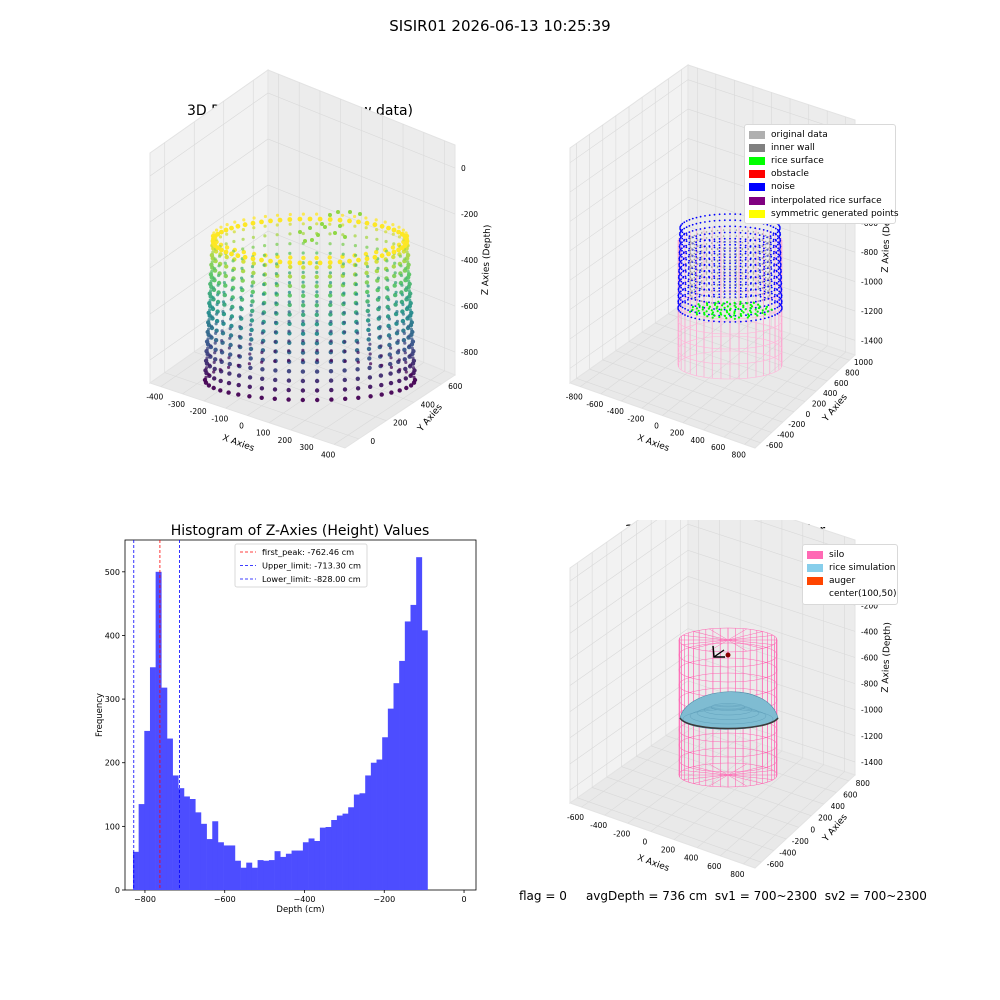 This screenshot has width=1000, height=1000. What do you see at coordinates (712, 644) in the screenshot?
I see `z-grid-line` at bounding box center [712, 644].